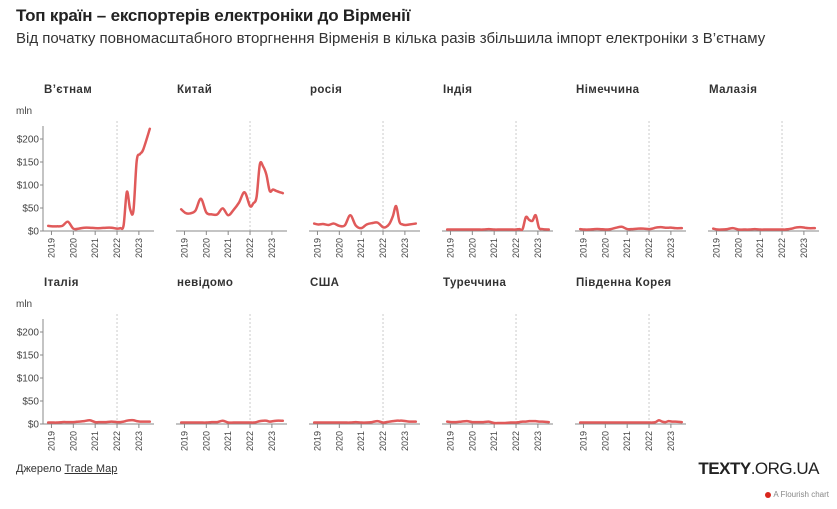  I want to click on texty-logo: TEXTY.ORG.UA, so click(758, 469).